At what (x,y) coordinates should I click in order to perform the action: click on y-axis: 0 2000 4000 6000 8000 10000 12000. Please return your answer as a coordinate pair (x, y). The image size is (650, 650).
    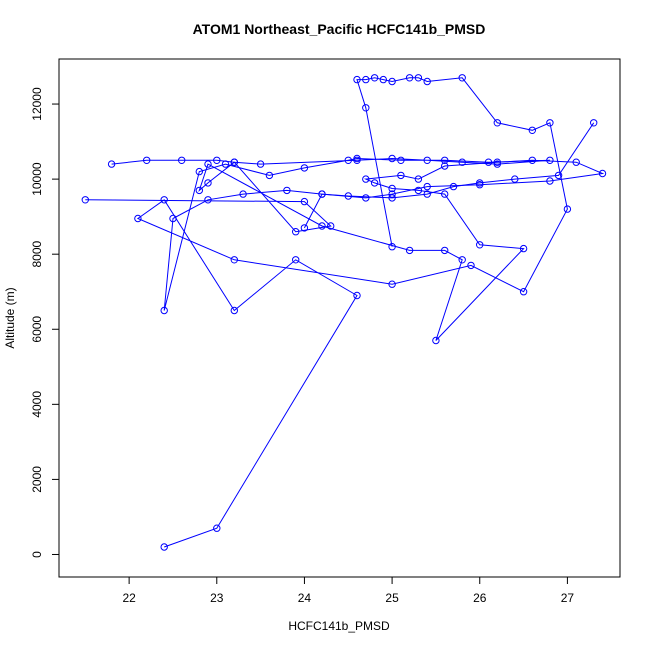
    Looking at the image, I should click on (44, 322).